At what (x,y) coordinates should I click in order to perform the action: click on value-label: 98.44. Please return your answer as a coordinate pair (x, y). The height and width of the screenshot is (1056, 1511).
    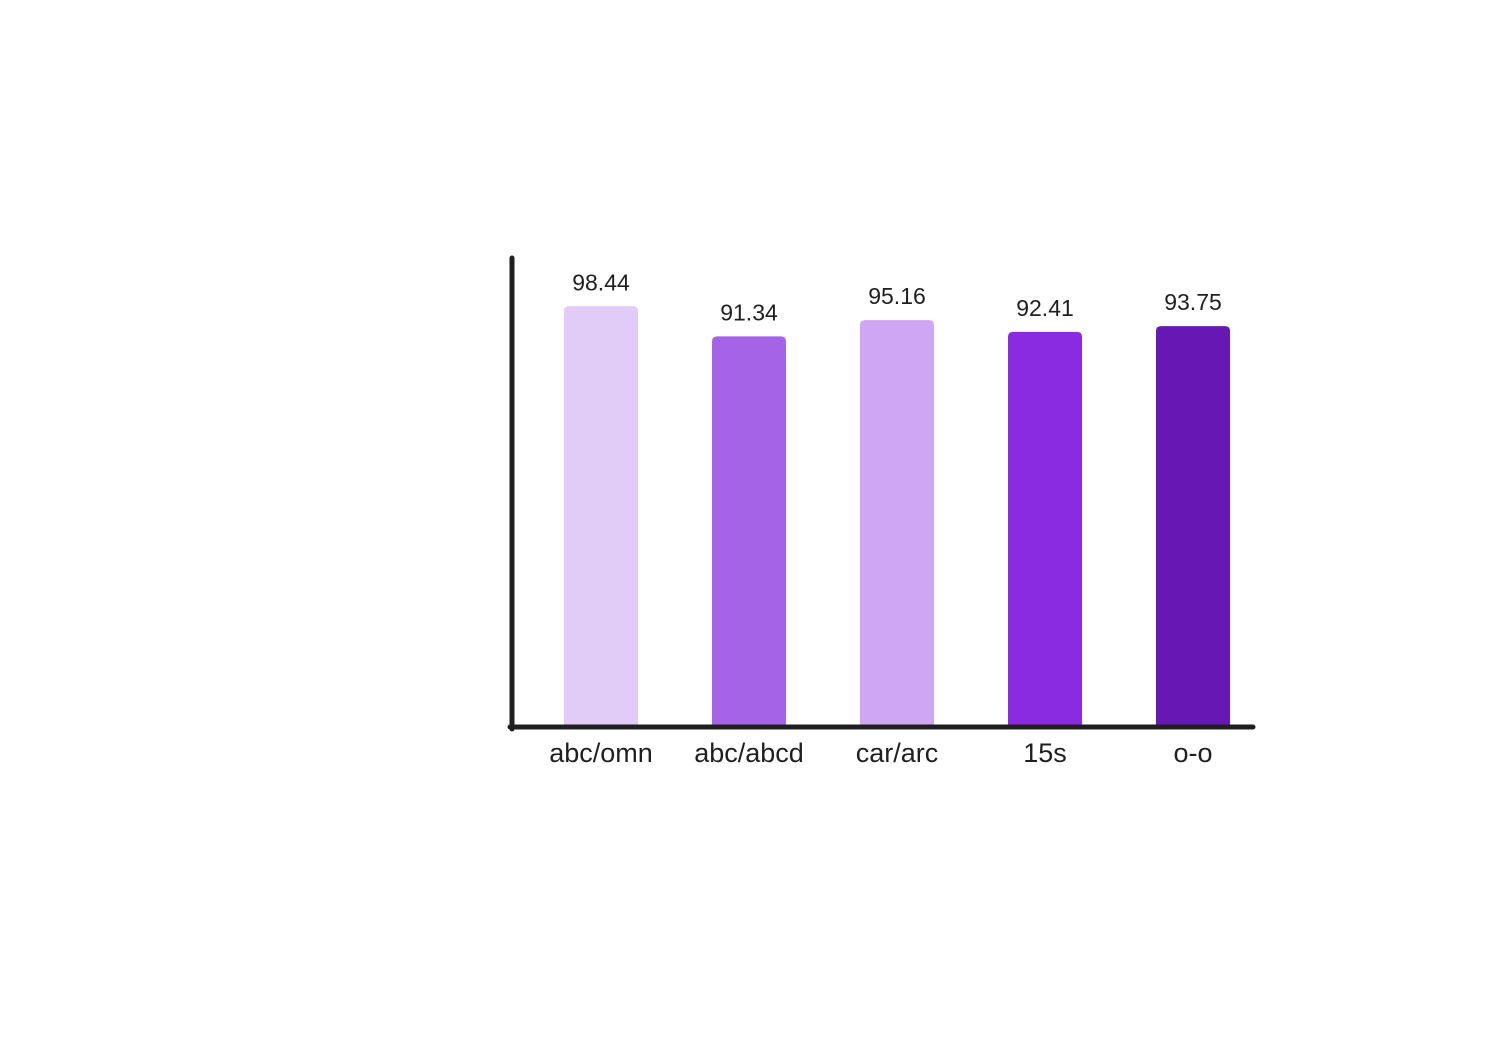
    Looking at the image, I should click on (601, 282).